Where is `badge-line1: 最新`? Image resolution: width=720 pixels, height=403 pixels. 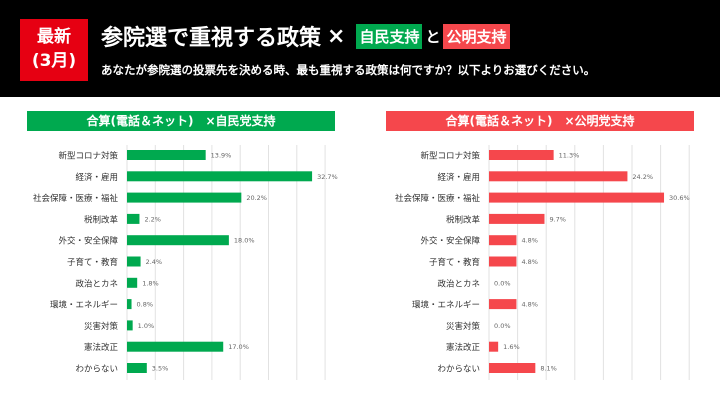
badge-line1: 最新 is located at coordinates (54, 37).